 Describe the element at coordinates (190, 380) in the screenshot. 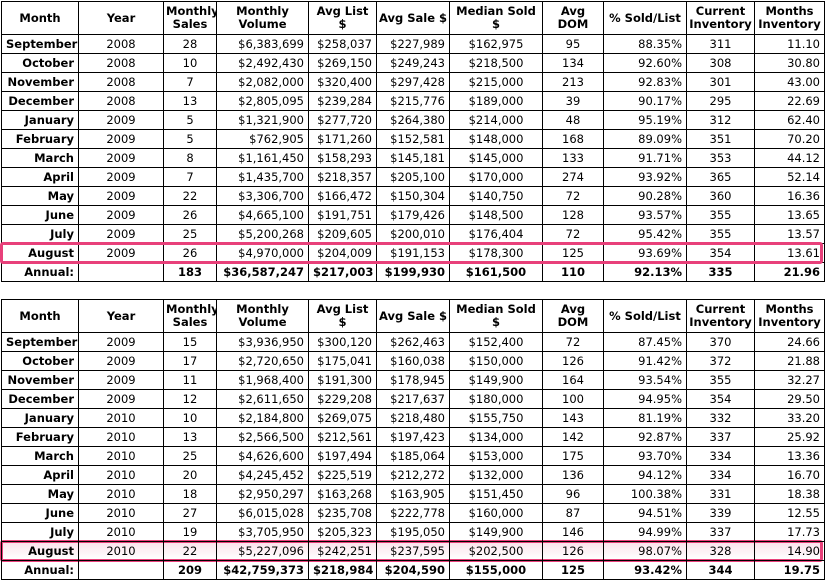

I see `table-cell: 11` at that location.